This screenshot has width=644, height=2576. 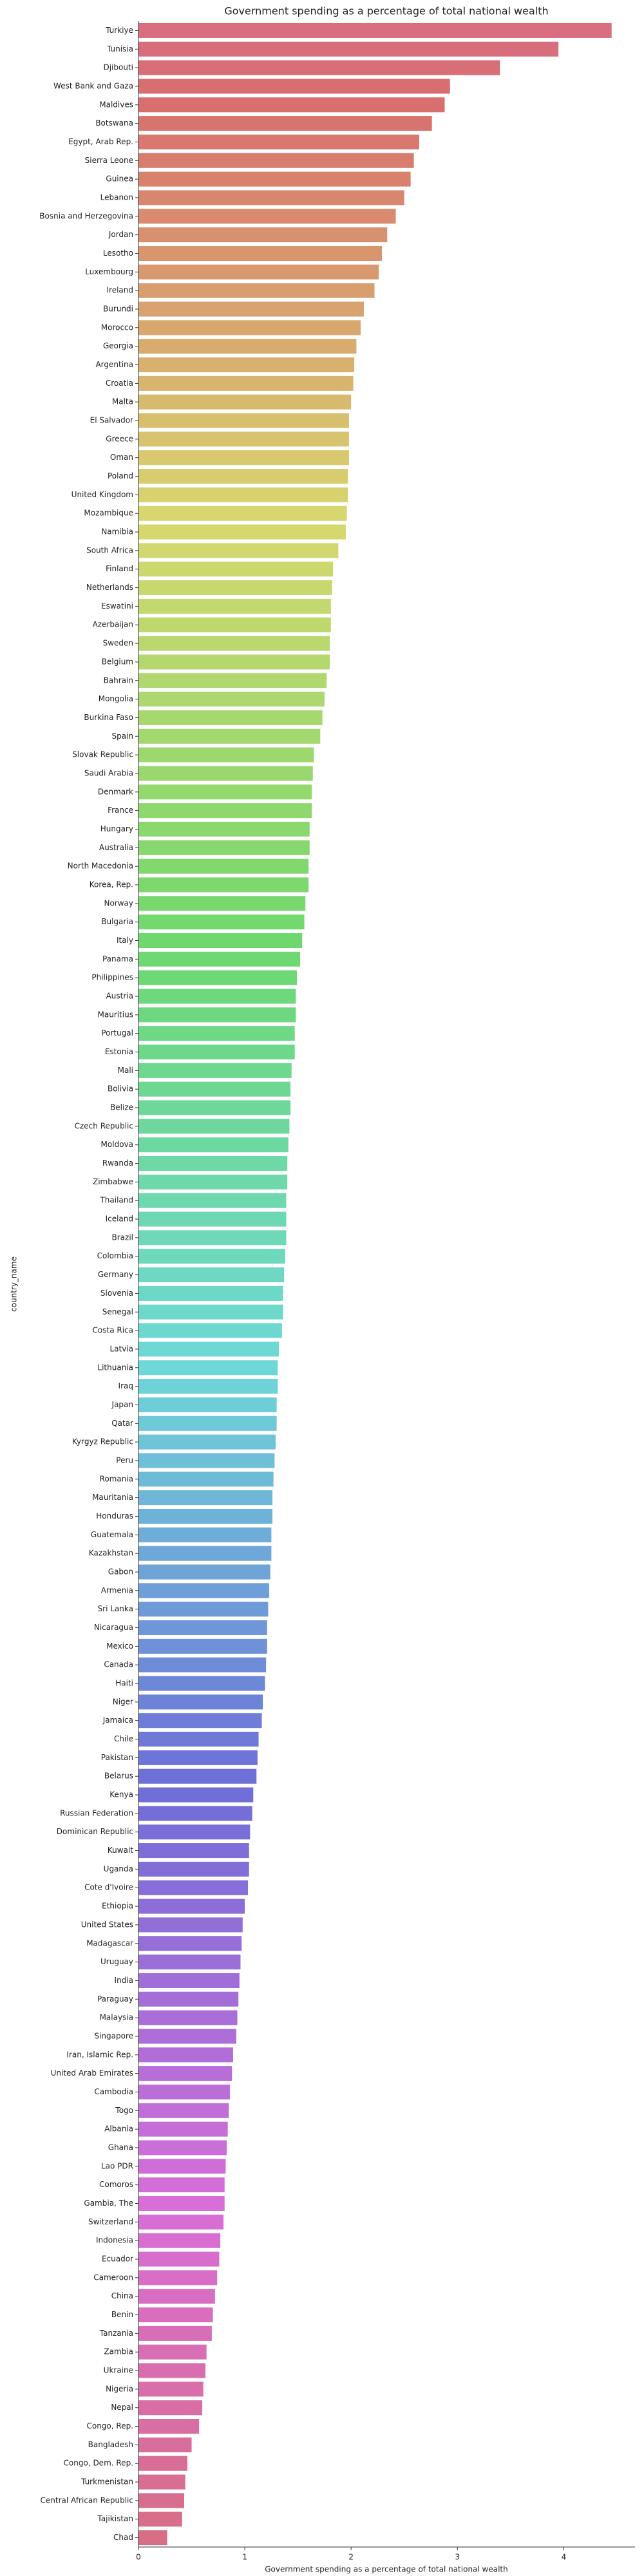 What do you see at coordinates (123, 1237) in the screenshot?
I see `y-tick-label: Brazil` at bounding box center [123, 1237].